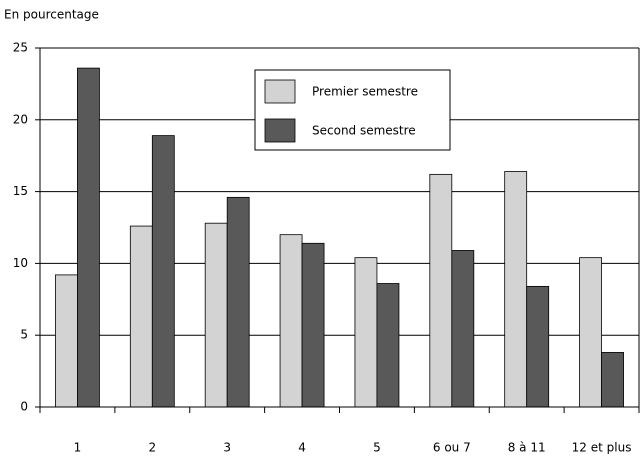 The width and height of the screenshot is (641, 461). Describe the element at coordinates (24, 335) in the screenshot. I see `y-tick-label: 5` at that location.